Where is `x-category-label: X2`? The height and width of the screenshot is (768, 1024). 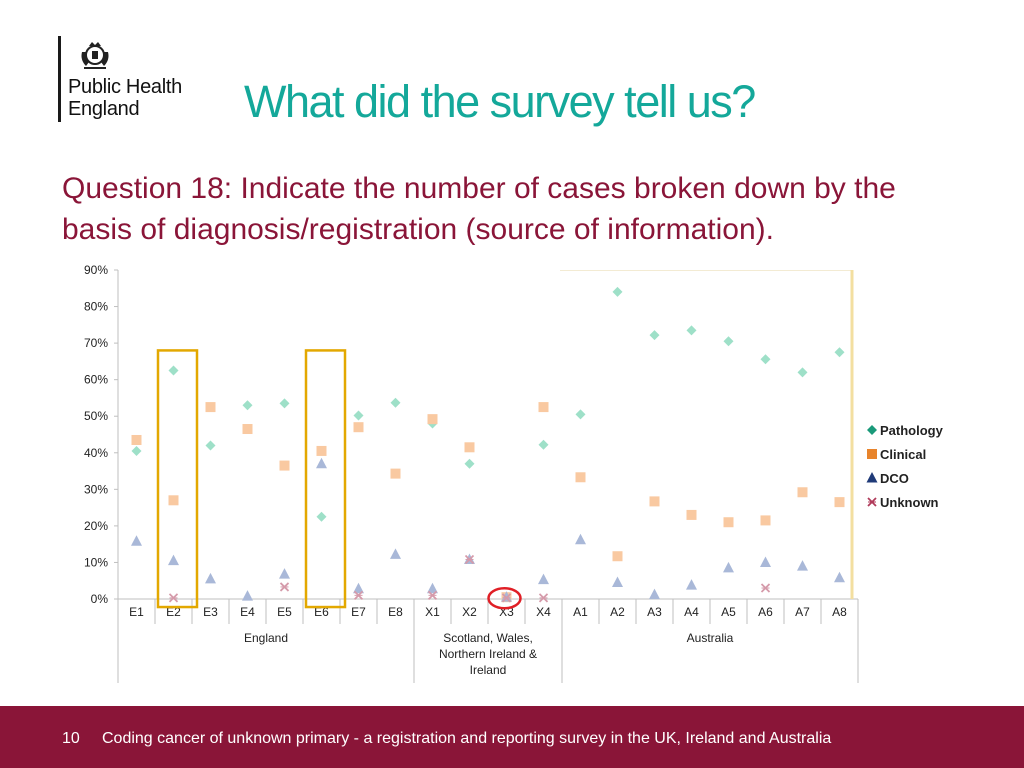
x-category-label: X2 is located at coordinates (469, 612).